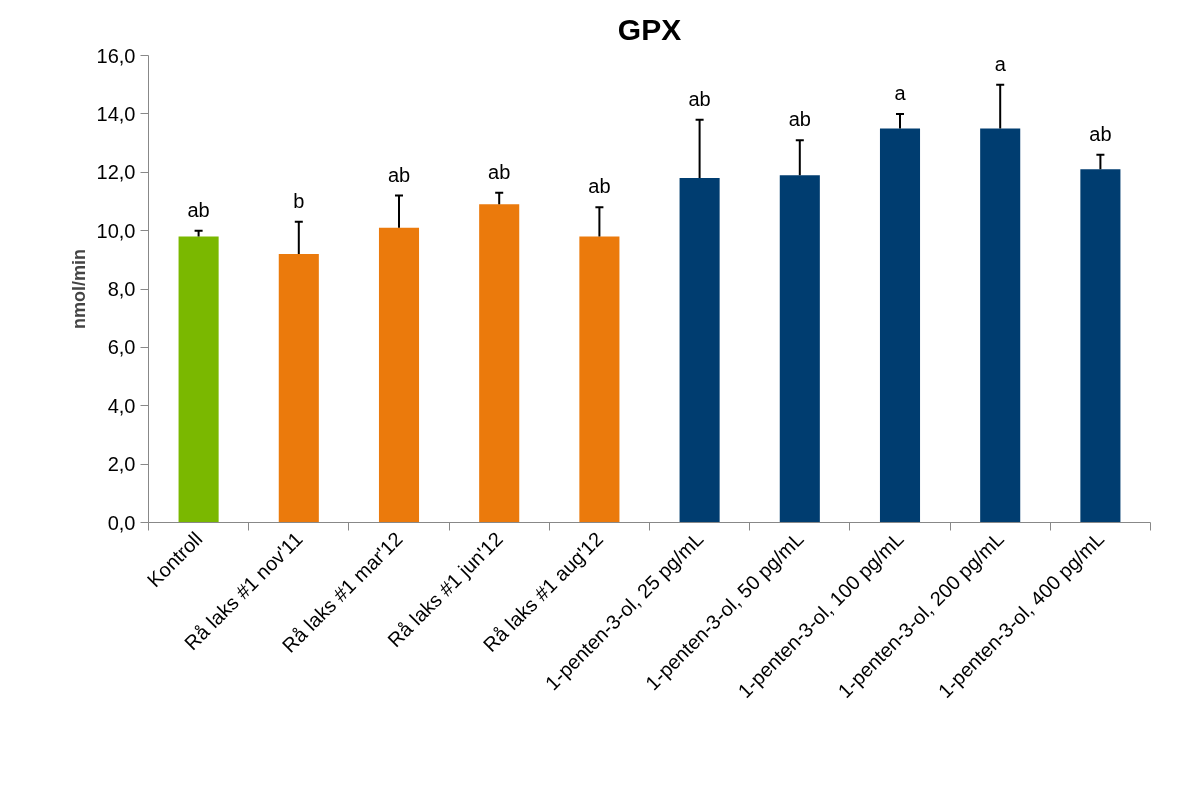 The image size is (1189, 809). What do you see at coordinates (121, 464) in the screenshot?
I see `y-tick-label: 2,0` at bounding box center [121, 464].